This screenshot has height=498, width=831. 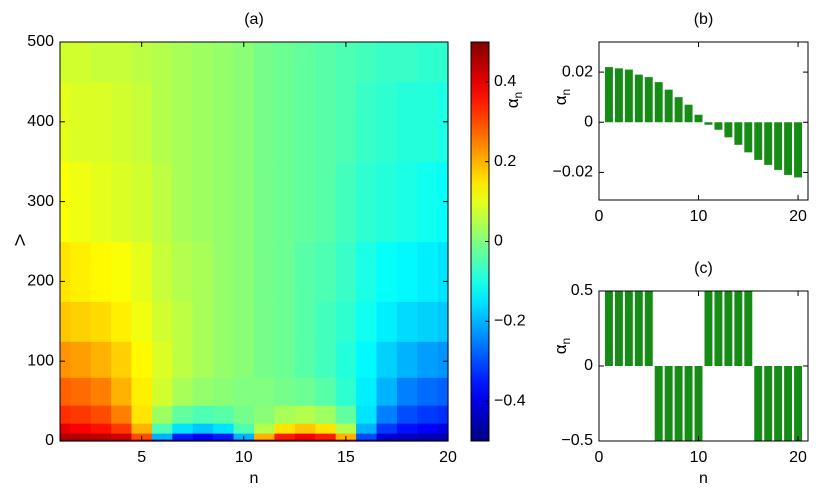 What do you see at coordinates (703, 268) in the screenshot?
I see `chart-title: (c)` at bounding box center [703, 268].